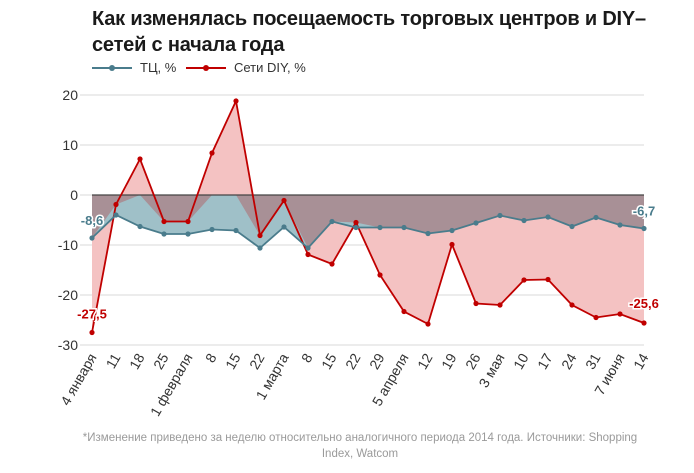  Describe the element at coordinates (137, 361) in the screenshot. I see `x-tick-label: 18` at that location.